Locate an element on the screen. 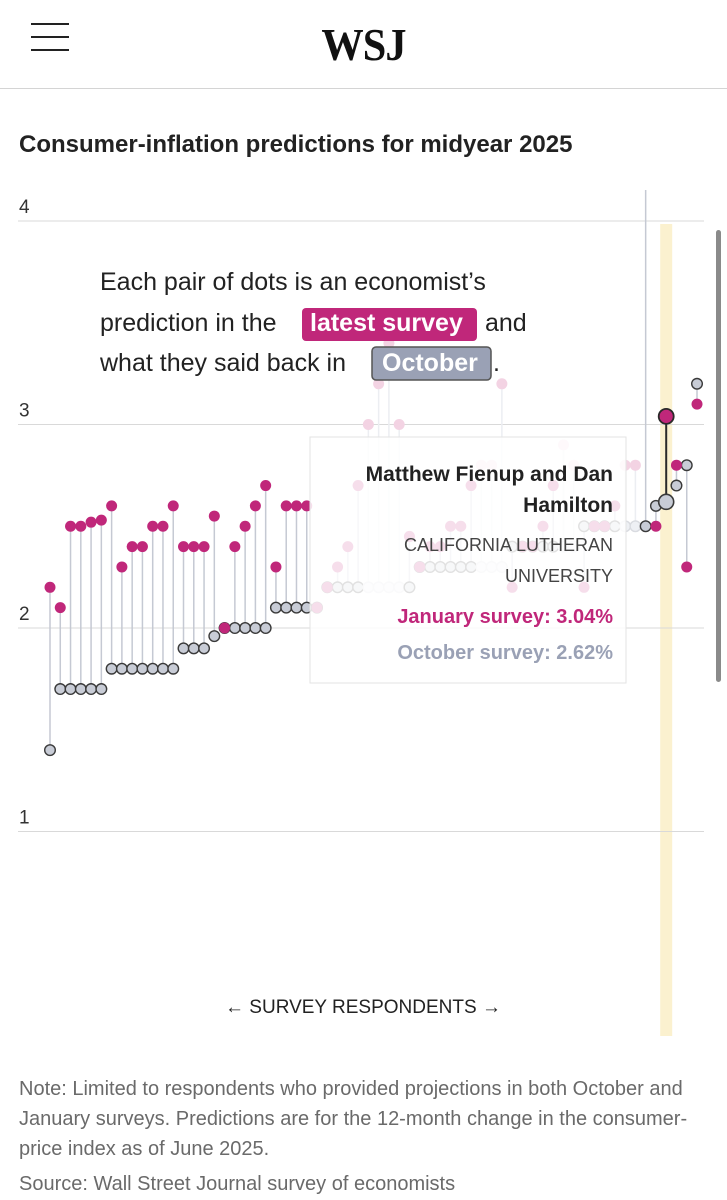 The image size is (727, 1200). wsj-logo: WSJ is located at coordinates (363, 44).